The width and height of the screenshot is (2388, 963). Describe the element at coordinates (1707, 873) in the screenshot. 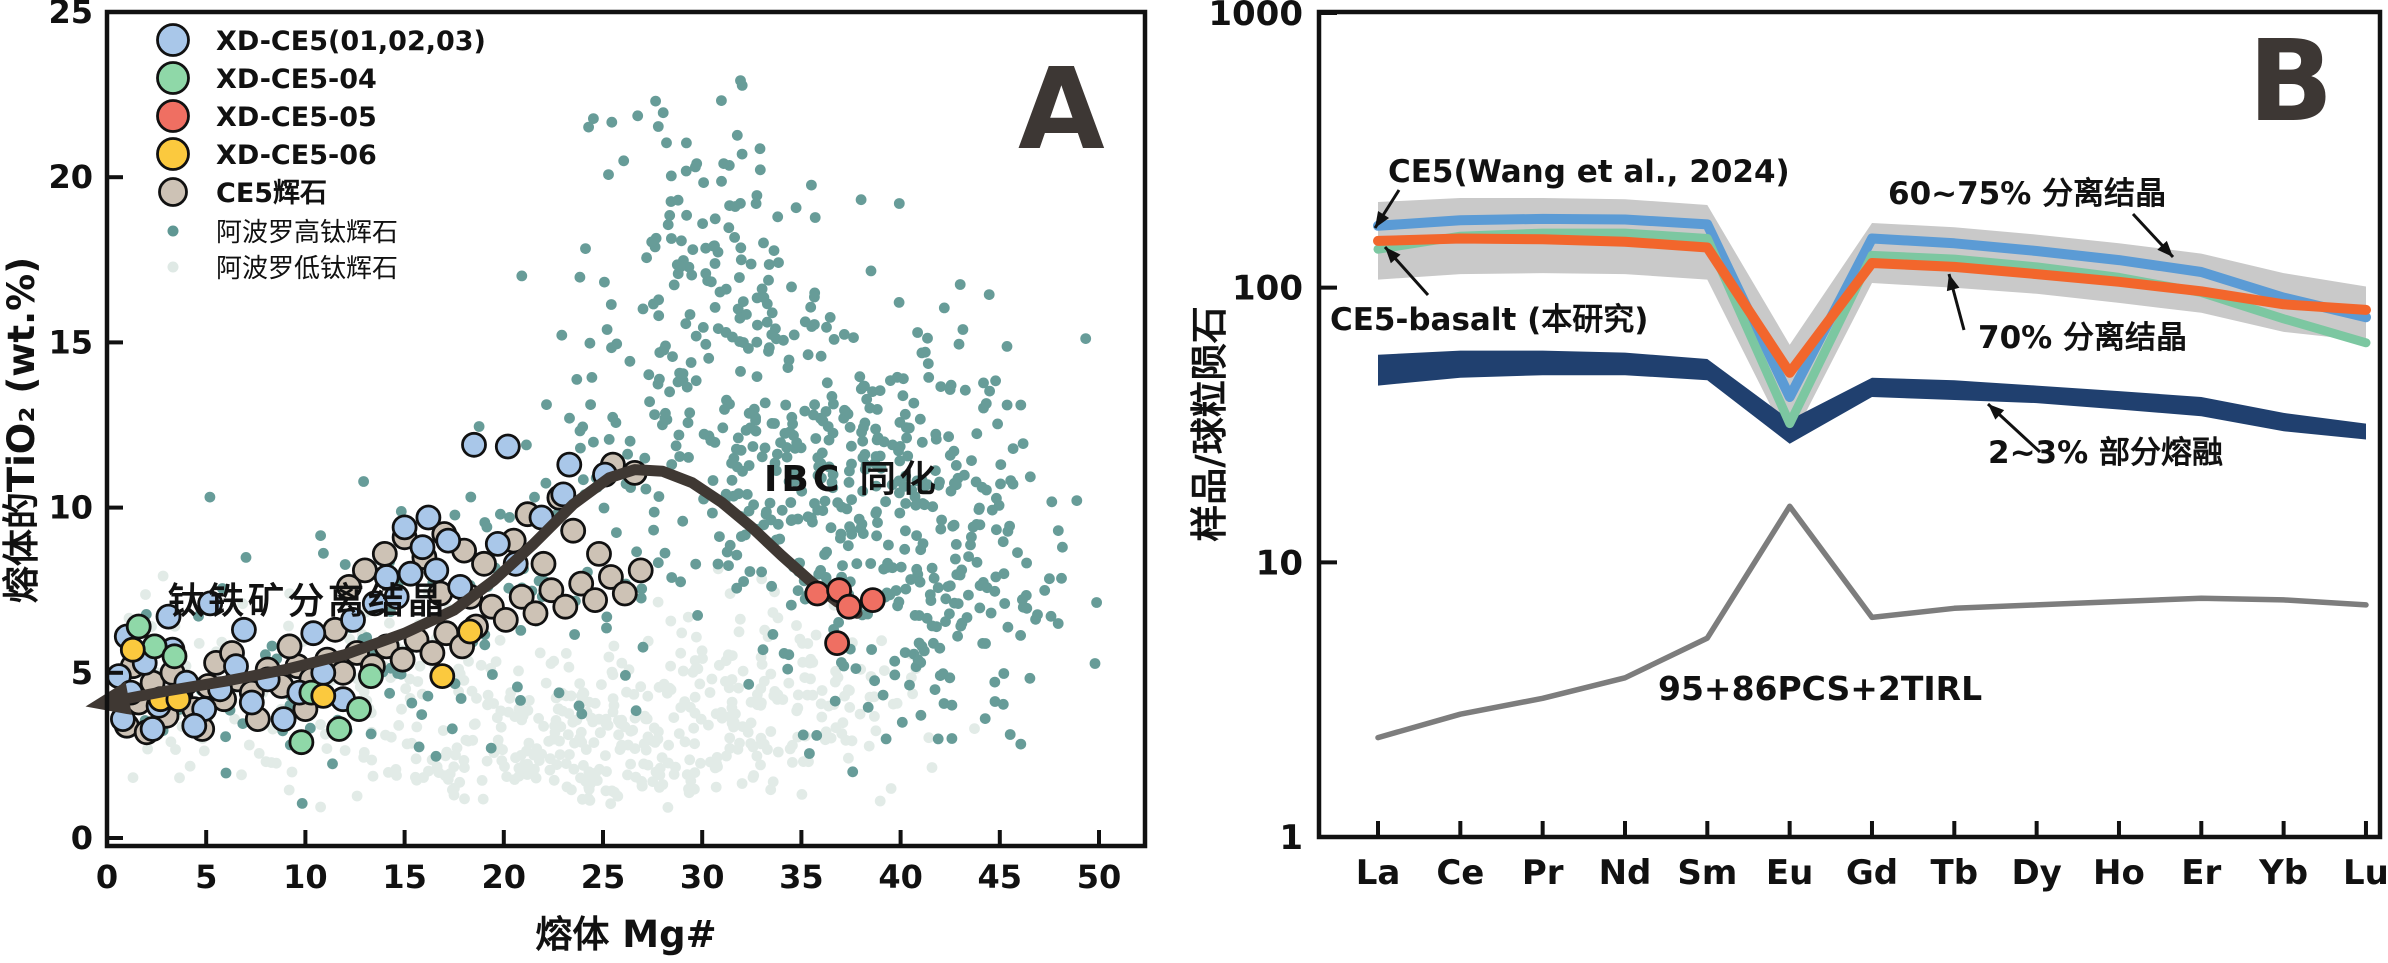

I see `element-label: Sm` at that location.